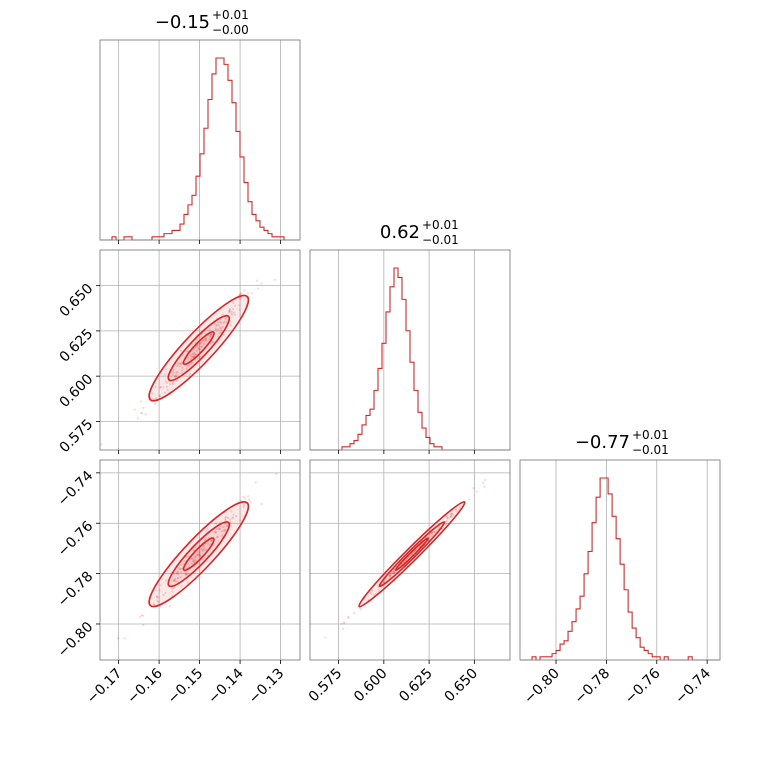 This screenshot has width=760, height=760. I want to click on ytick-label-param-1-3: 0.650, so click(77, 301).